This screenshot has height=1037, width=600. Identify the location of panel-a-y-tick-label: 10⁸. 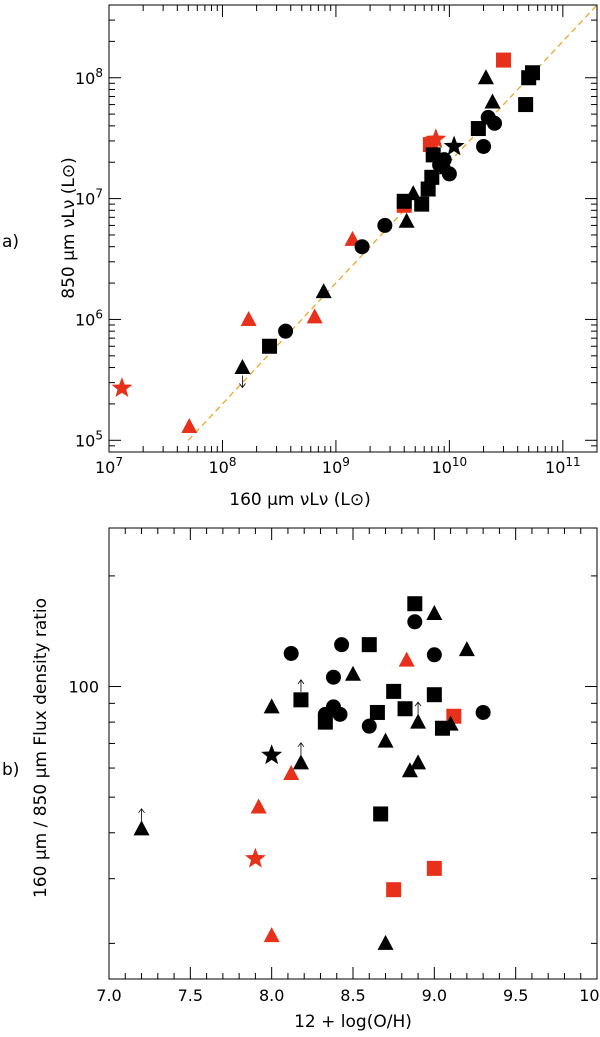
(89, 77).